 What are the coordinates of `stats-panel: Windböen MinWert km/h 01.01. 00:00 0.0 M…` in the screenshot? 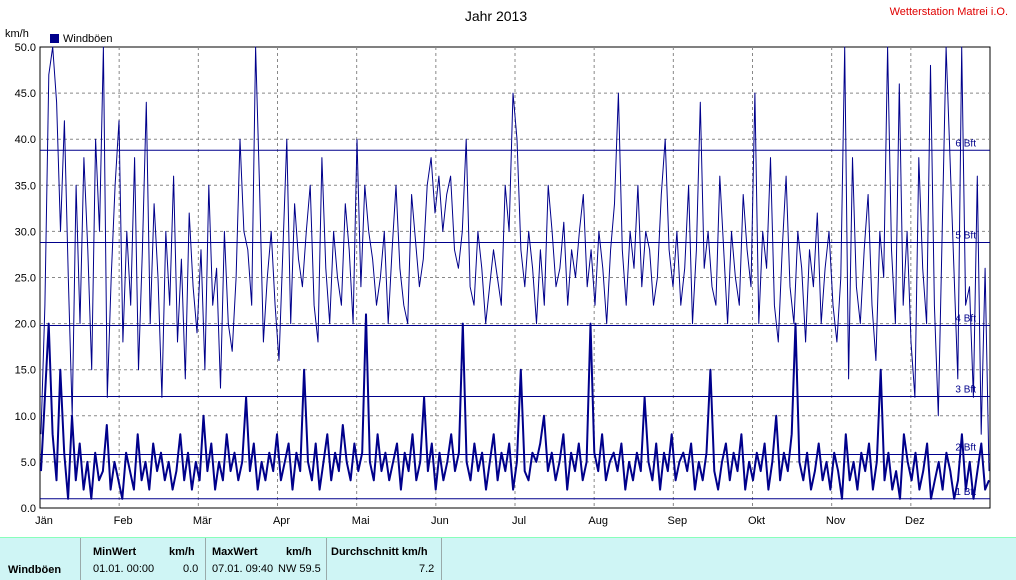 It's located at (508, 558).